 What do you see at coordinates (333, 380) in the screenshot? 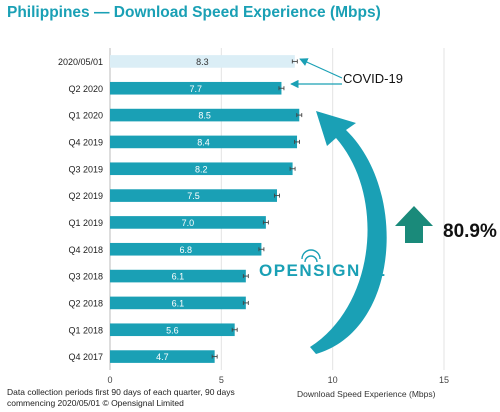
I see `x-tick-label: 10` at bounding box center [333, 380].